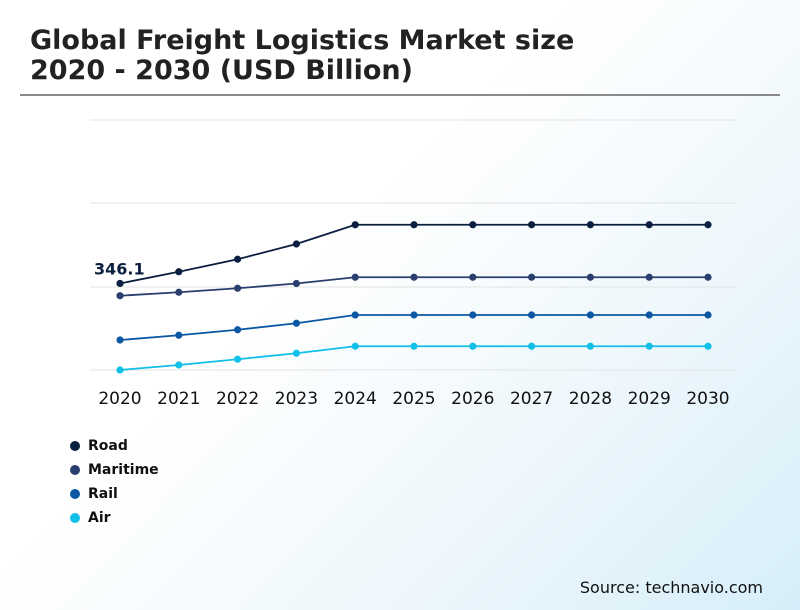 Image resolution: width=800 pixels, height=610 pixels. What do you see at coordinates (120, 296) in the screenshot?
I see `data-point-maritime-2020` at bounding box center [120, 296].